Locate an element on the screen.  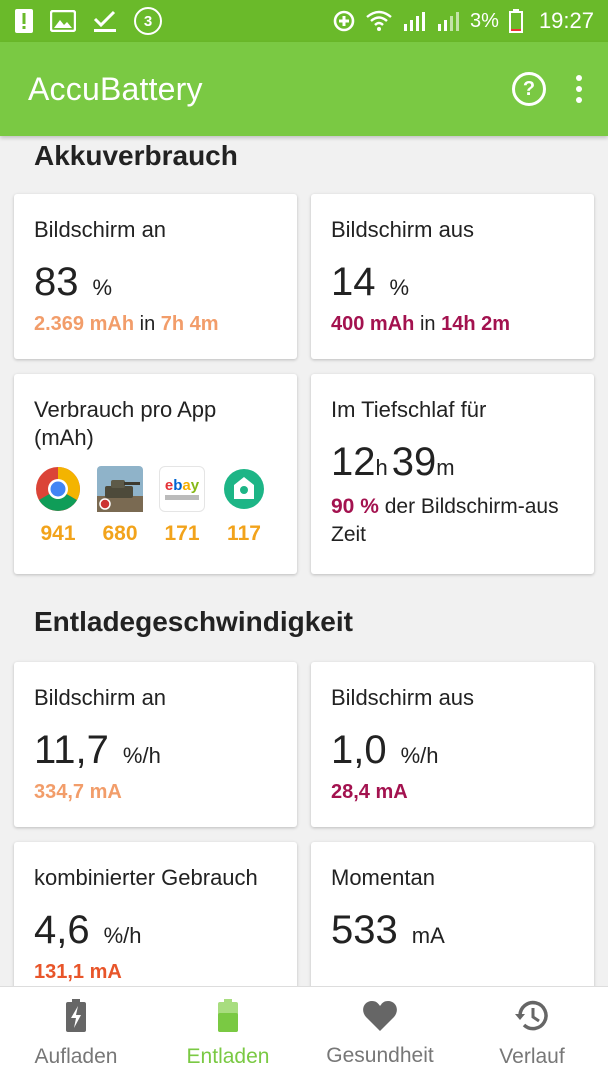
bottom-navigation: Aufladen Entladen Gesundheit Verlauf is located at coordinates (304, 1033).